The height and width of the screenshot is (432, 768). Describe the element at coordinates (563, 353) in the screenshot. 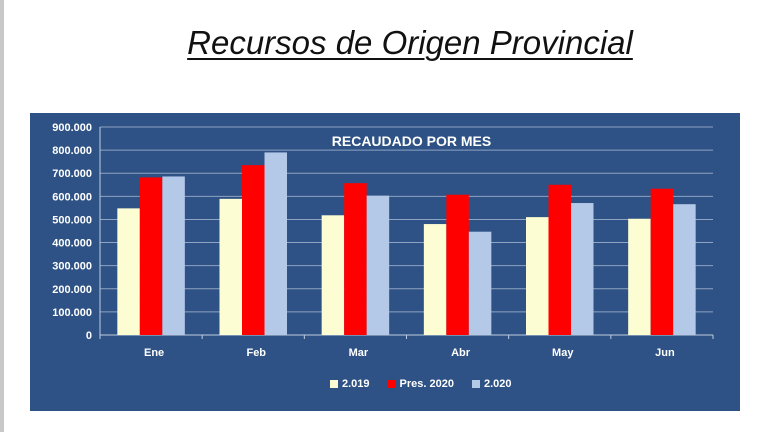

I see `x-tick-label: May` at that location.